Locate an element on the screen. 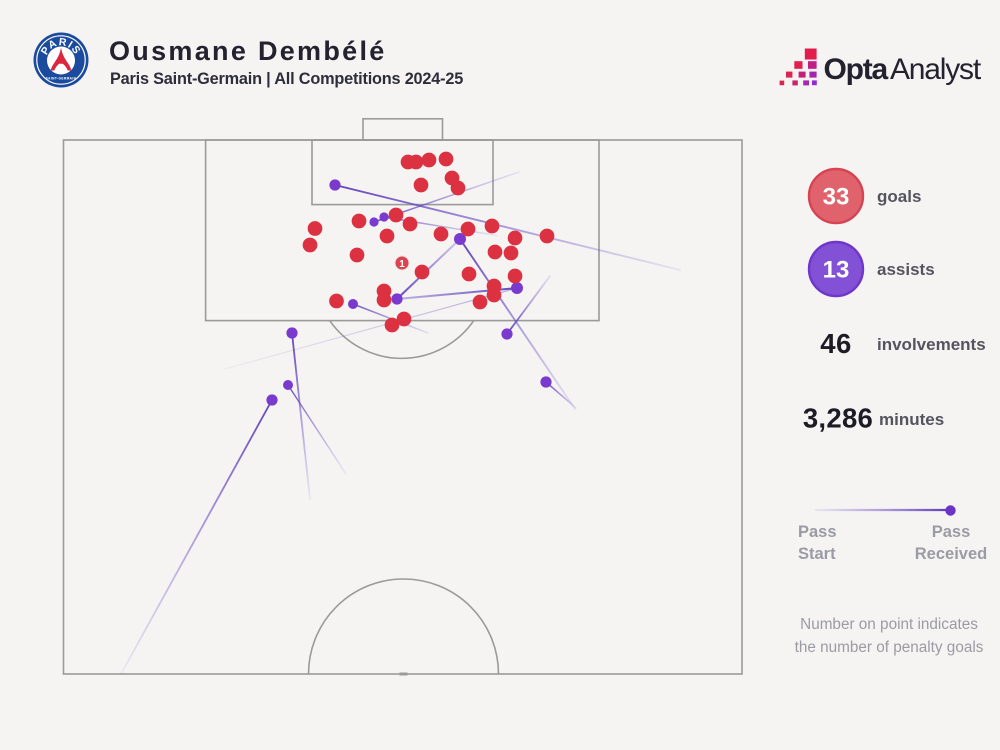 This screenshot has width=1000, height=750. svg-text: assists is located at coordinates (906, 269).